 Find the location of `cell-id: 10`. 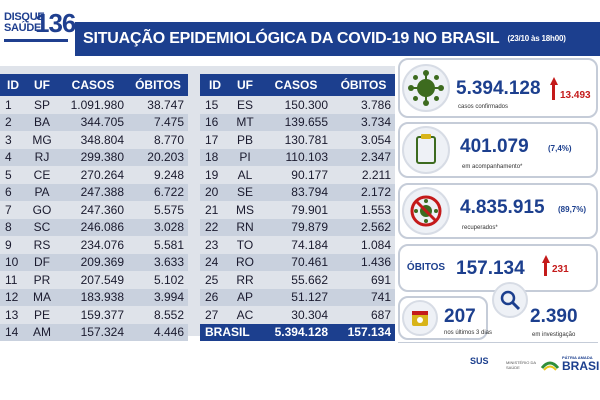

cell-id: 10 is located at coordinates (13, 262).